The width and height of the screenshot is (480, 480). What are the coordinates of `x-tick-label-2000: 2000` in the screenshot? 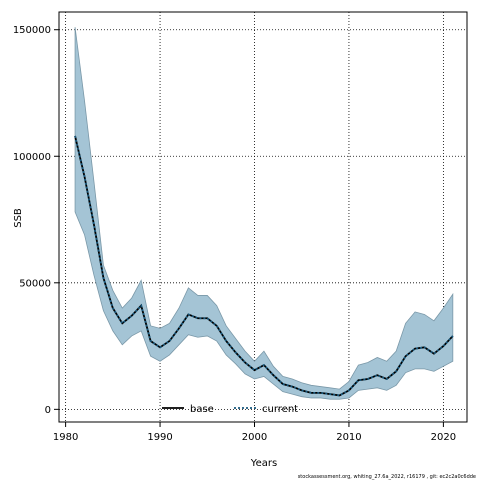 It's located at (254, 437).